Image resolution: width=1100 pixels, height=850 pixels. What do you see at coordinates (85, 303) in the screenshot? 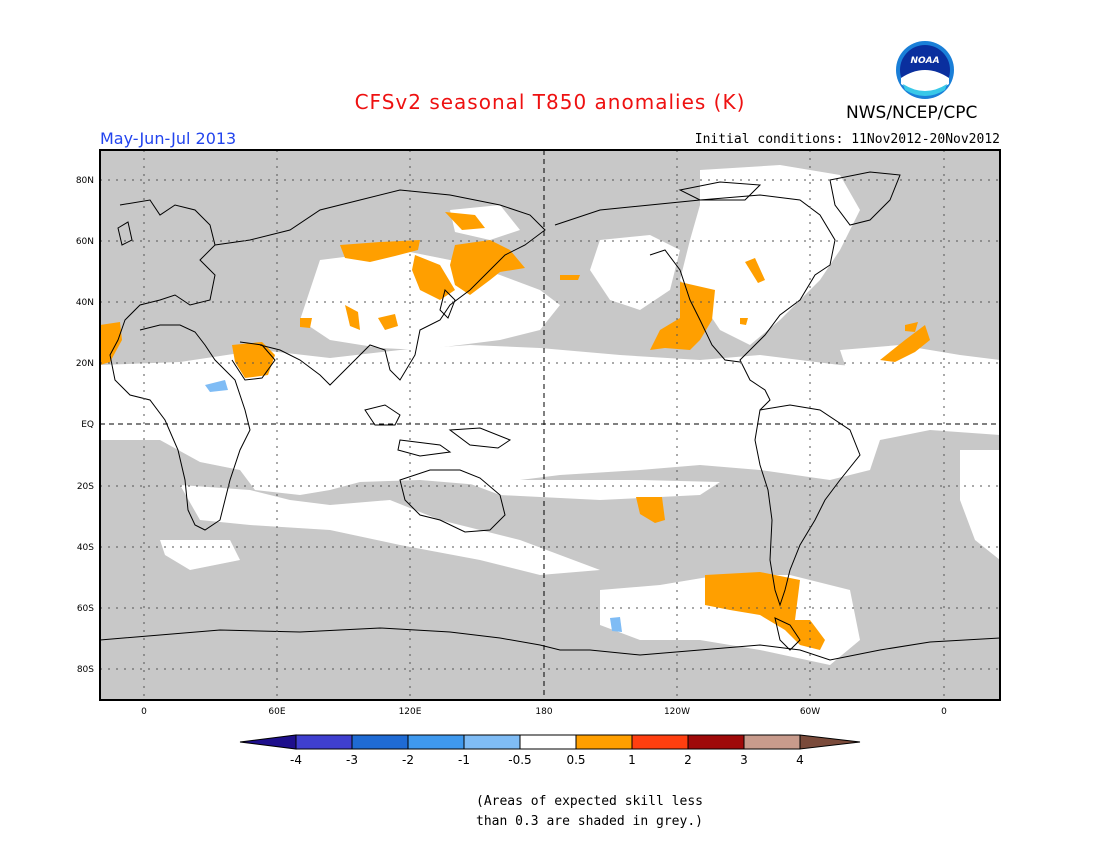
I see `lat-label: 40N` at bounding box center [85, 303].